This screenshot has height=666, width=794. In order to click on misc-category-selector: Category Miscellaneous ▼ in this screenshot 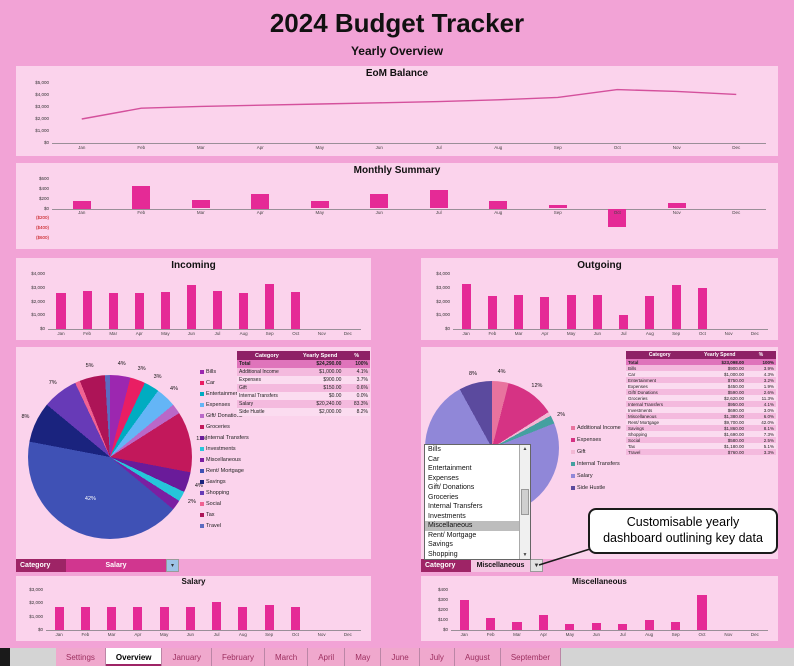, I will do `click(482, 565)`.